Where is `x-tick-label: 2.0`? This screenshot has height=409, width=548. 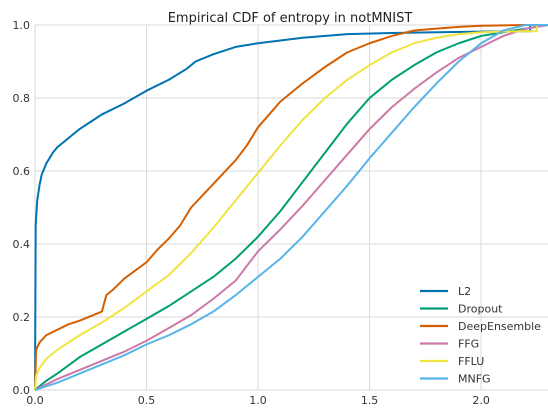 x-tick-label: 2.0 is located at coordinates (481, 400).